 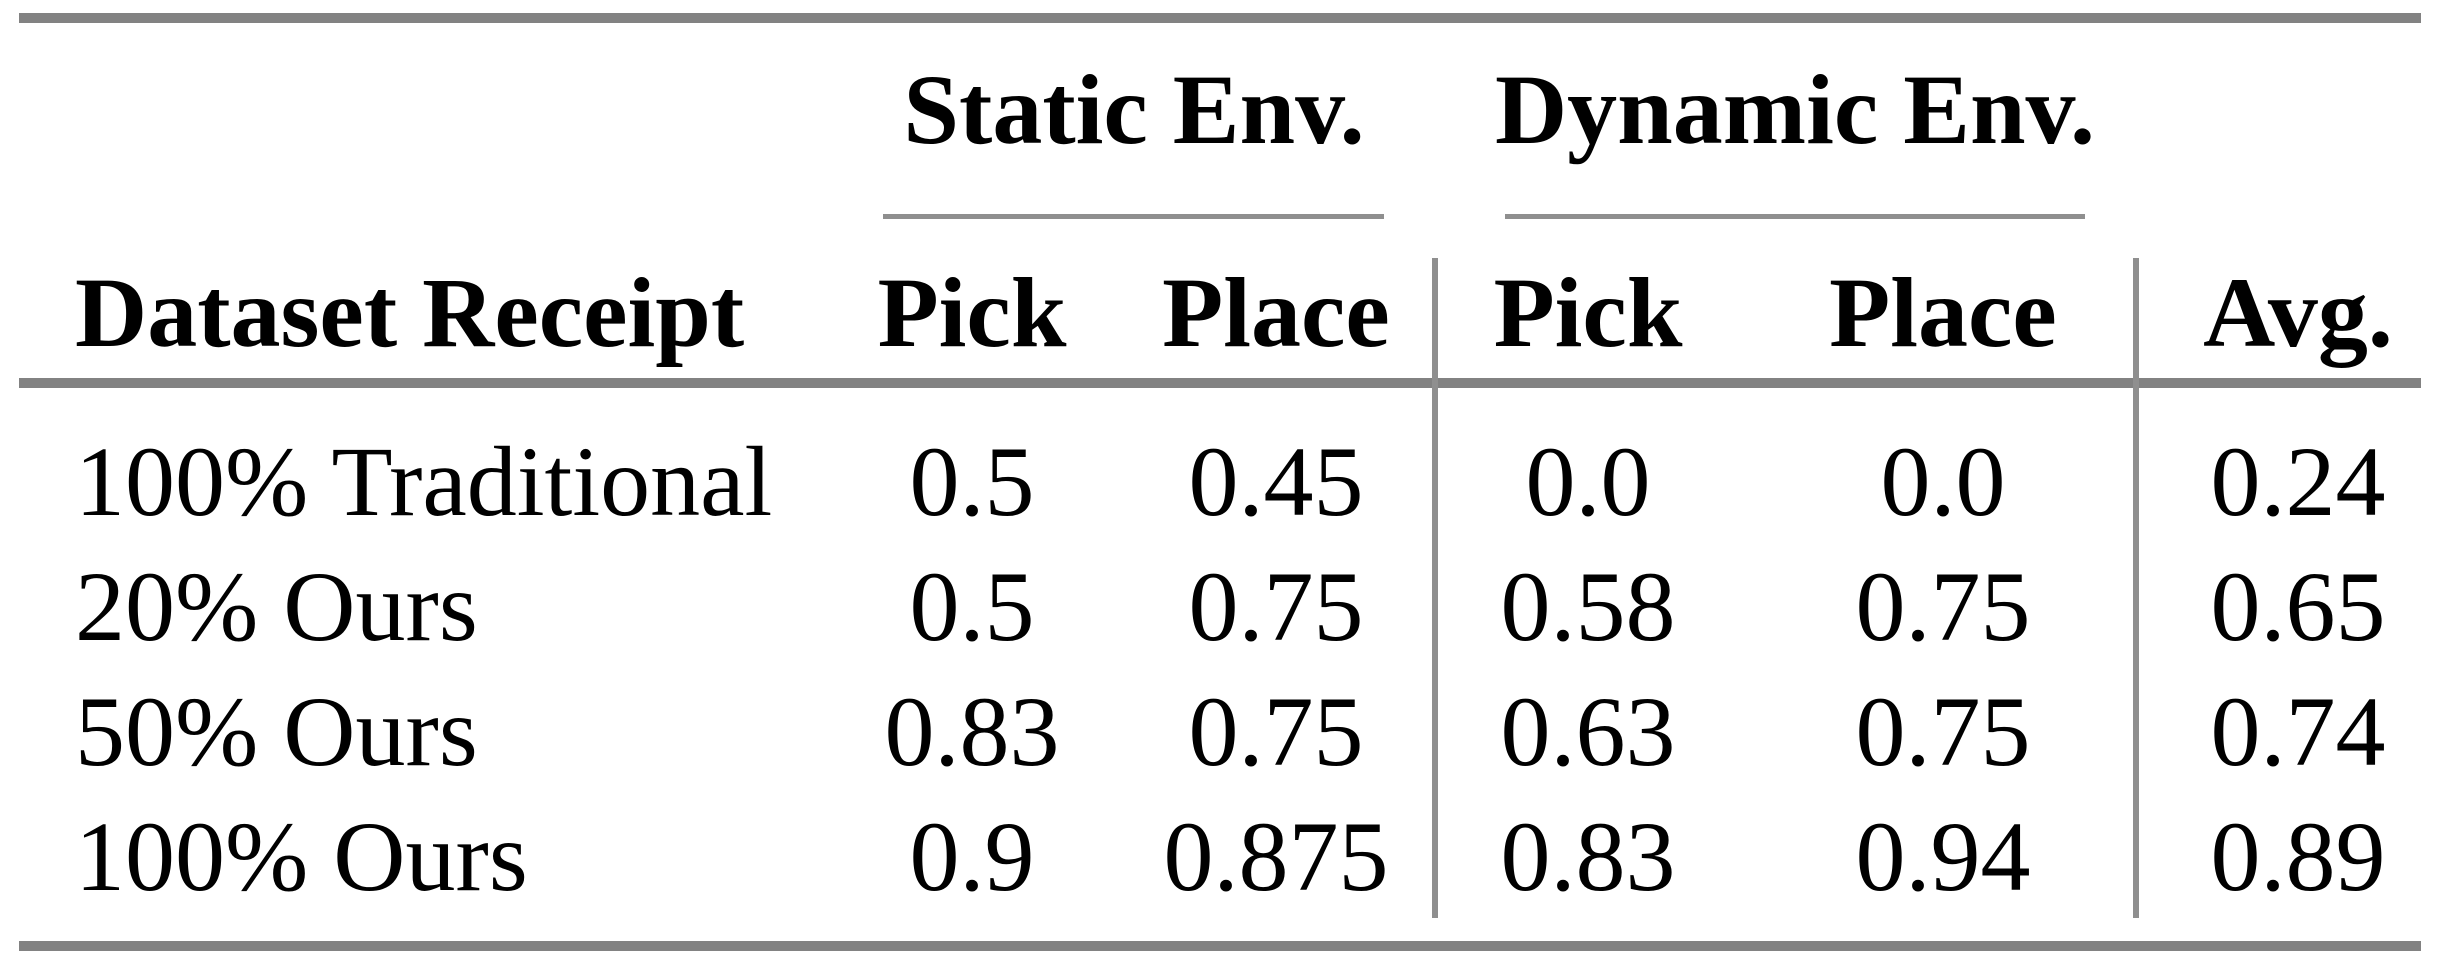 What do you see at coordinates (1588, 731) in the screenshot?
I see `cell-dynamic-pick: 0.63` at bounding box center [1588, 731].